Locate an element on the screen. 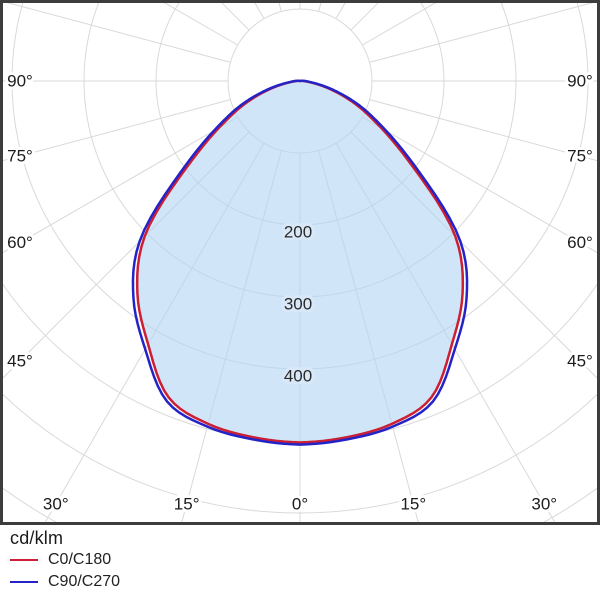 The height and width of the screenshot is (600, 600). angle-label-60-left: 60° is located at coordinates (20, 242).